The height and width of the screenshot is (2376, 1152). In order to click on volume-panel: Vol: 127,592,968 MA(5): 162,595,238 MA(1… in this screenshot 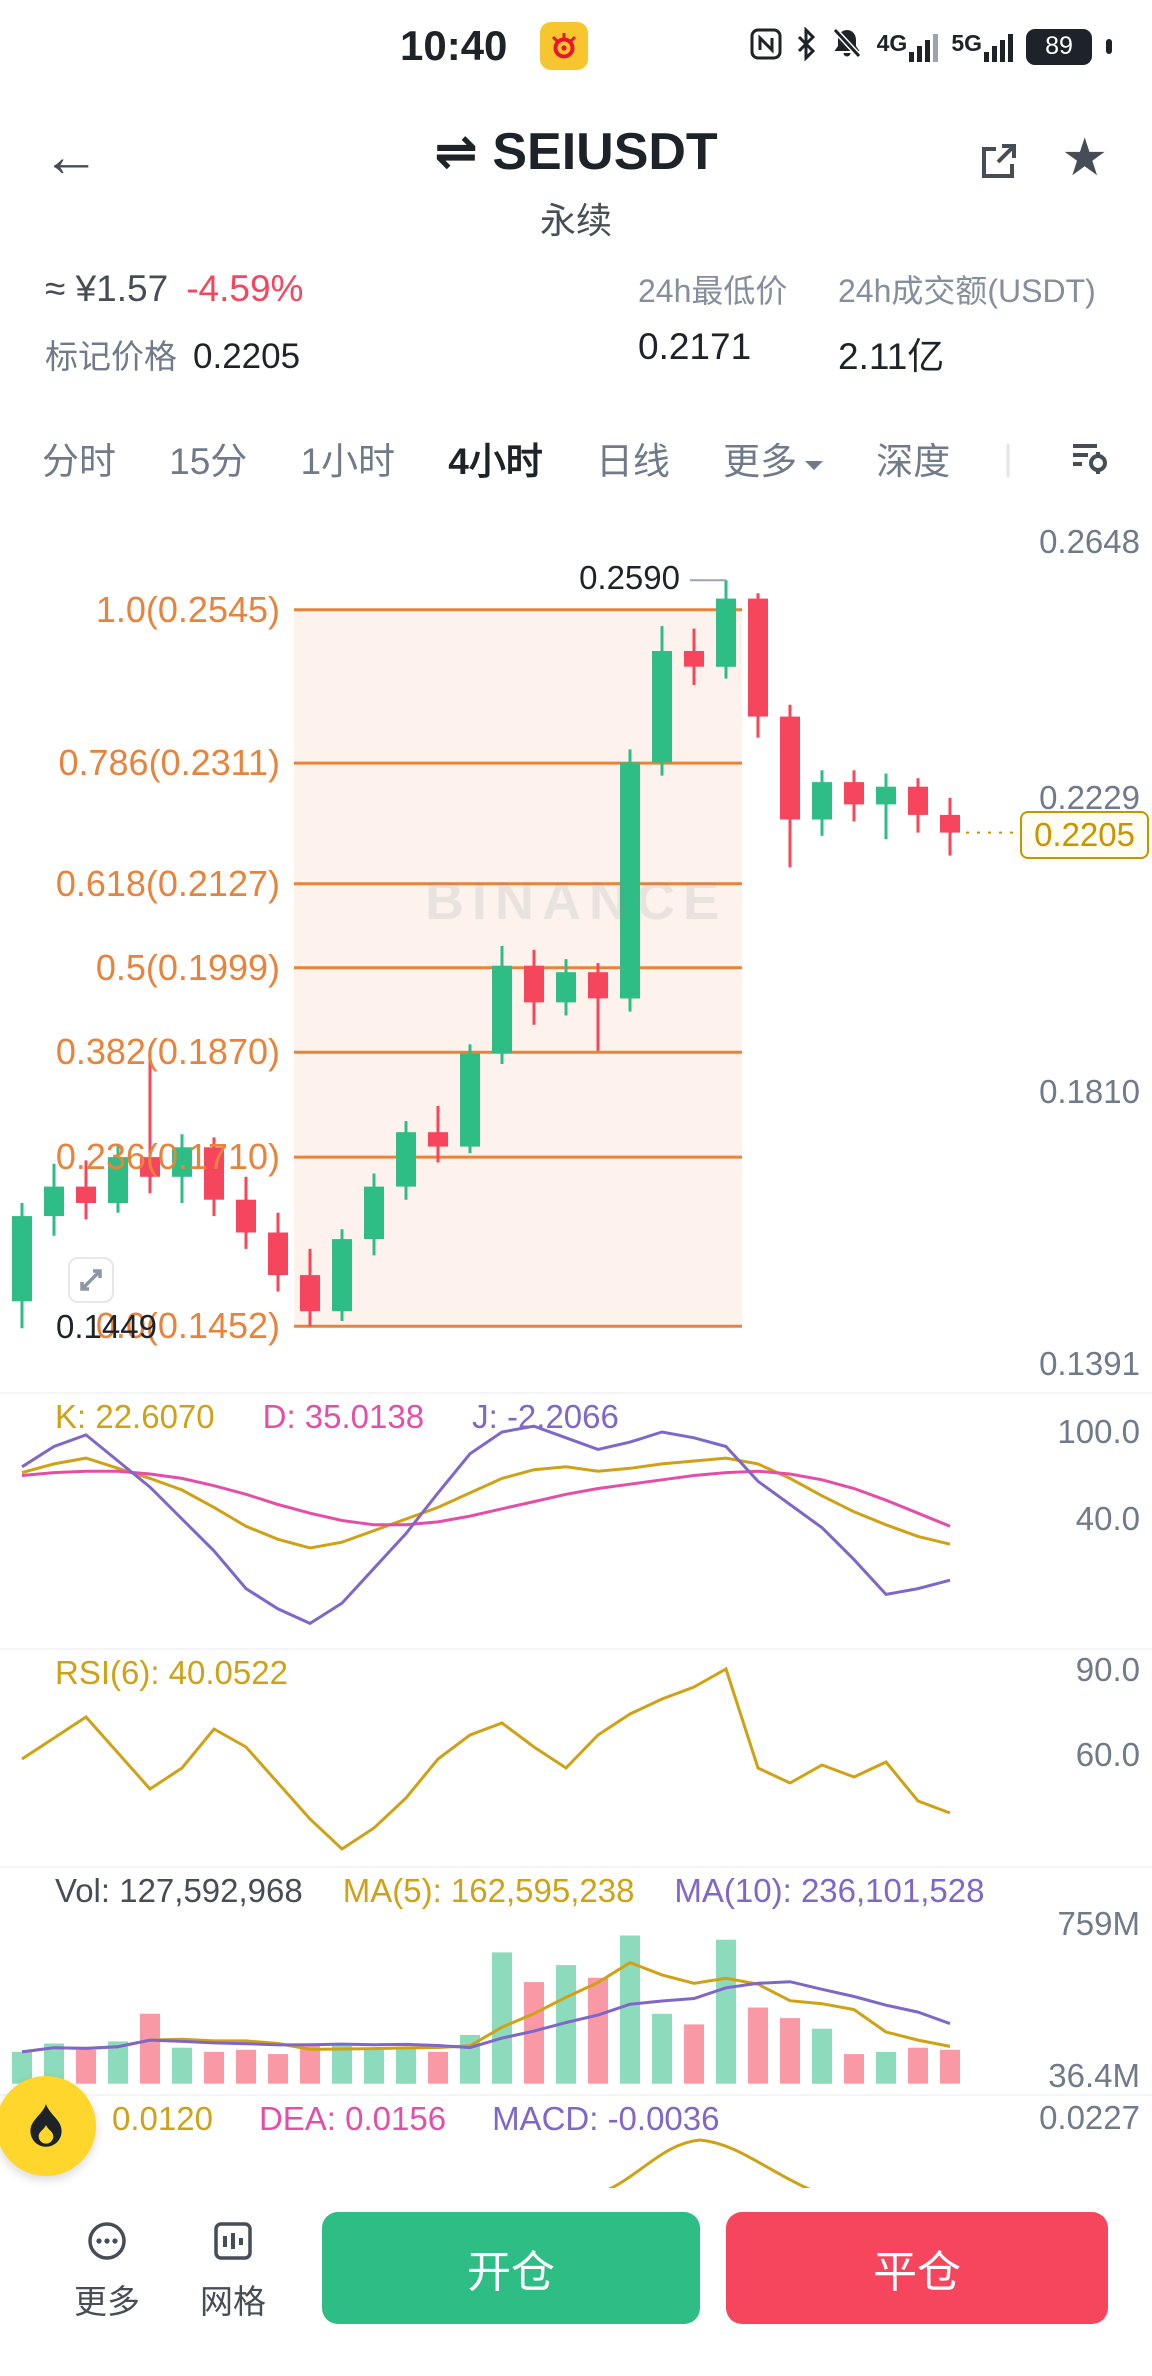, I will do `click(576, 1980)`.